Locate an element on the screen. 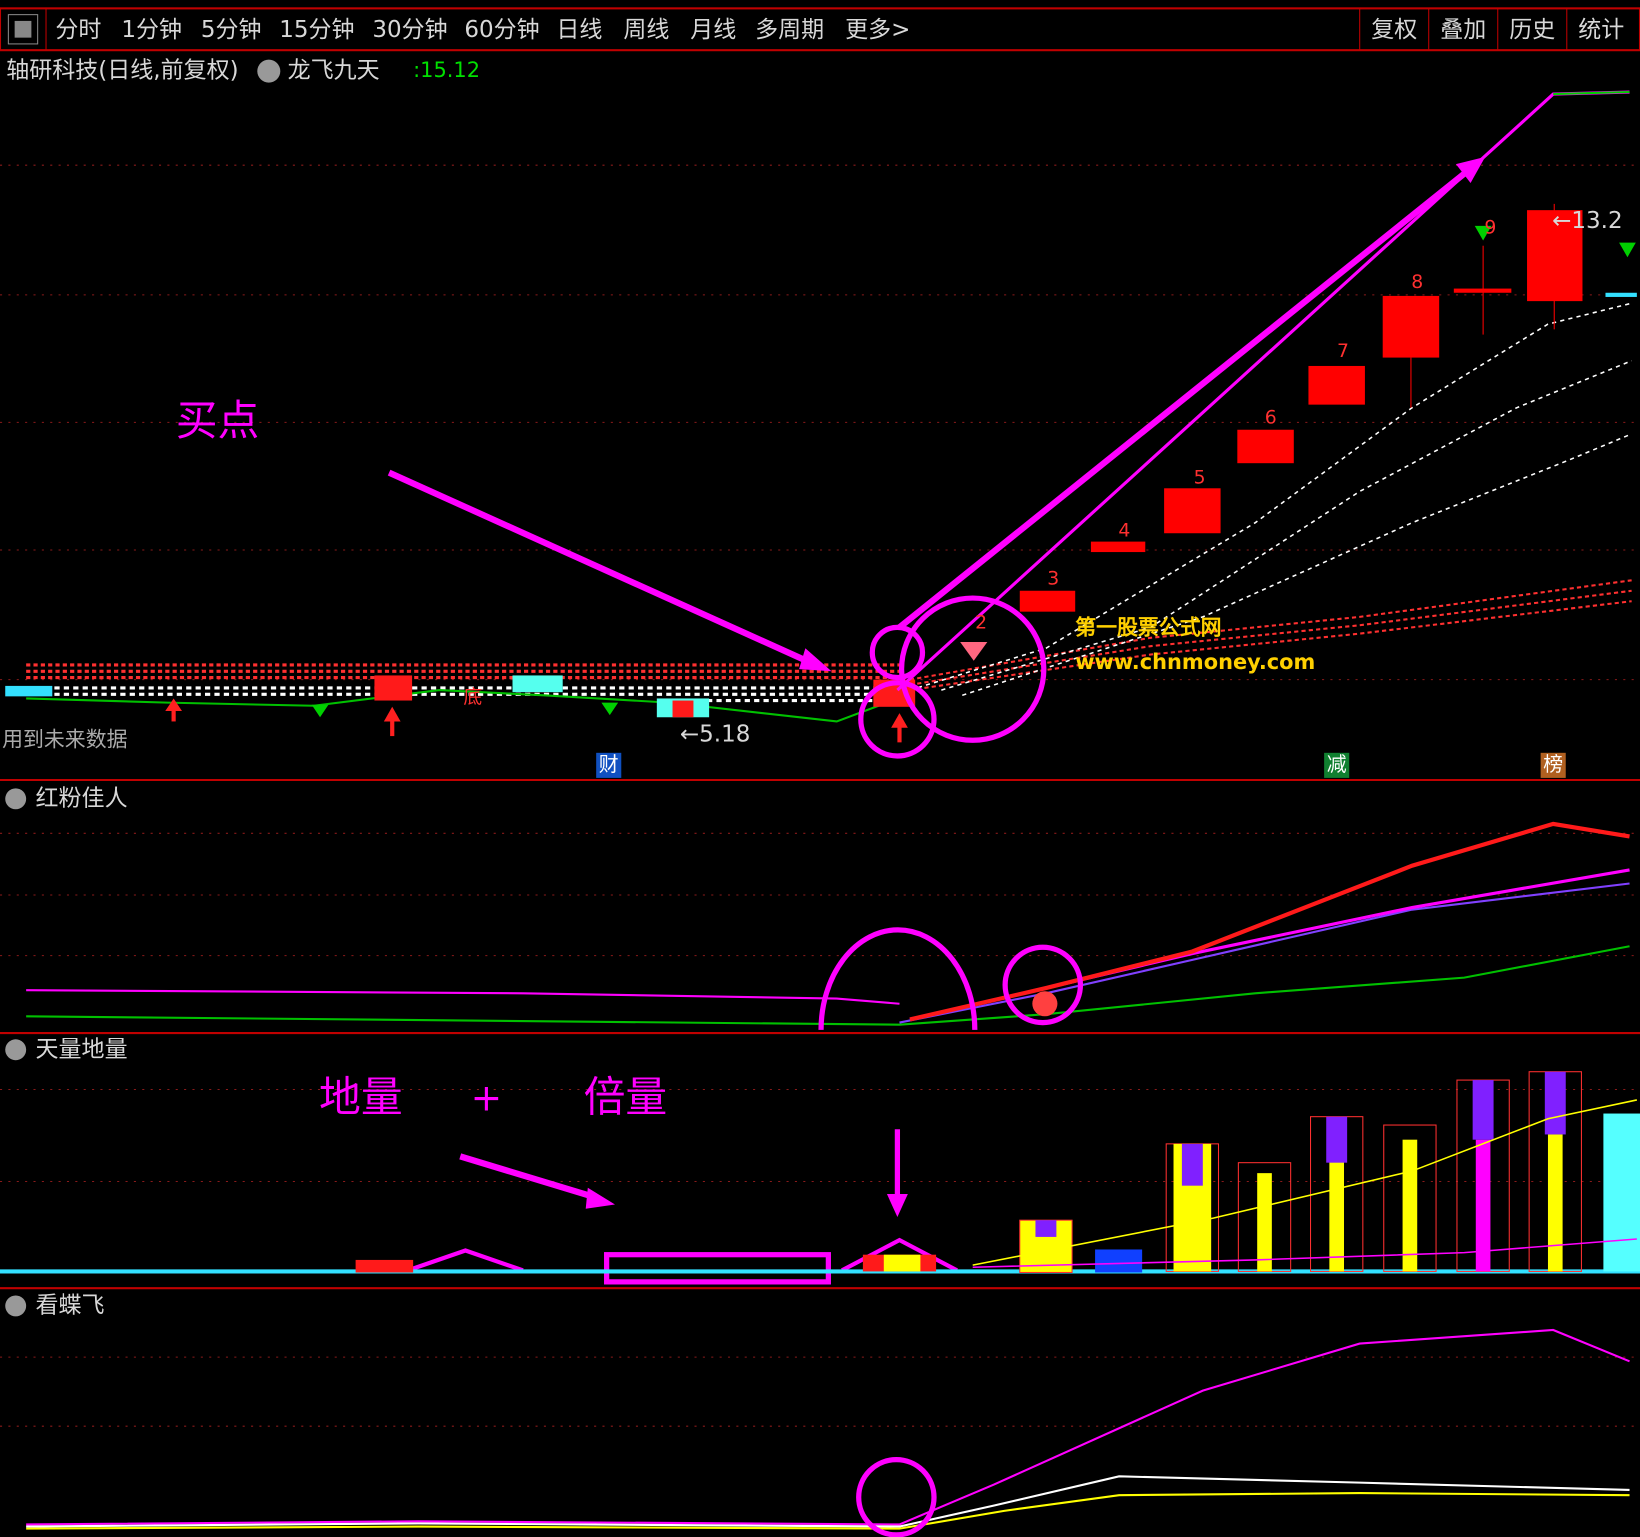 The width and height of the screenshot is (1640, 1537). annotation: + is located at coordinates (487, 1097).